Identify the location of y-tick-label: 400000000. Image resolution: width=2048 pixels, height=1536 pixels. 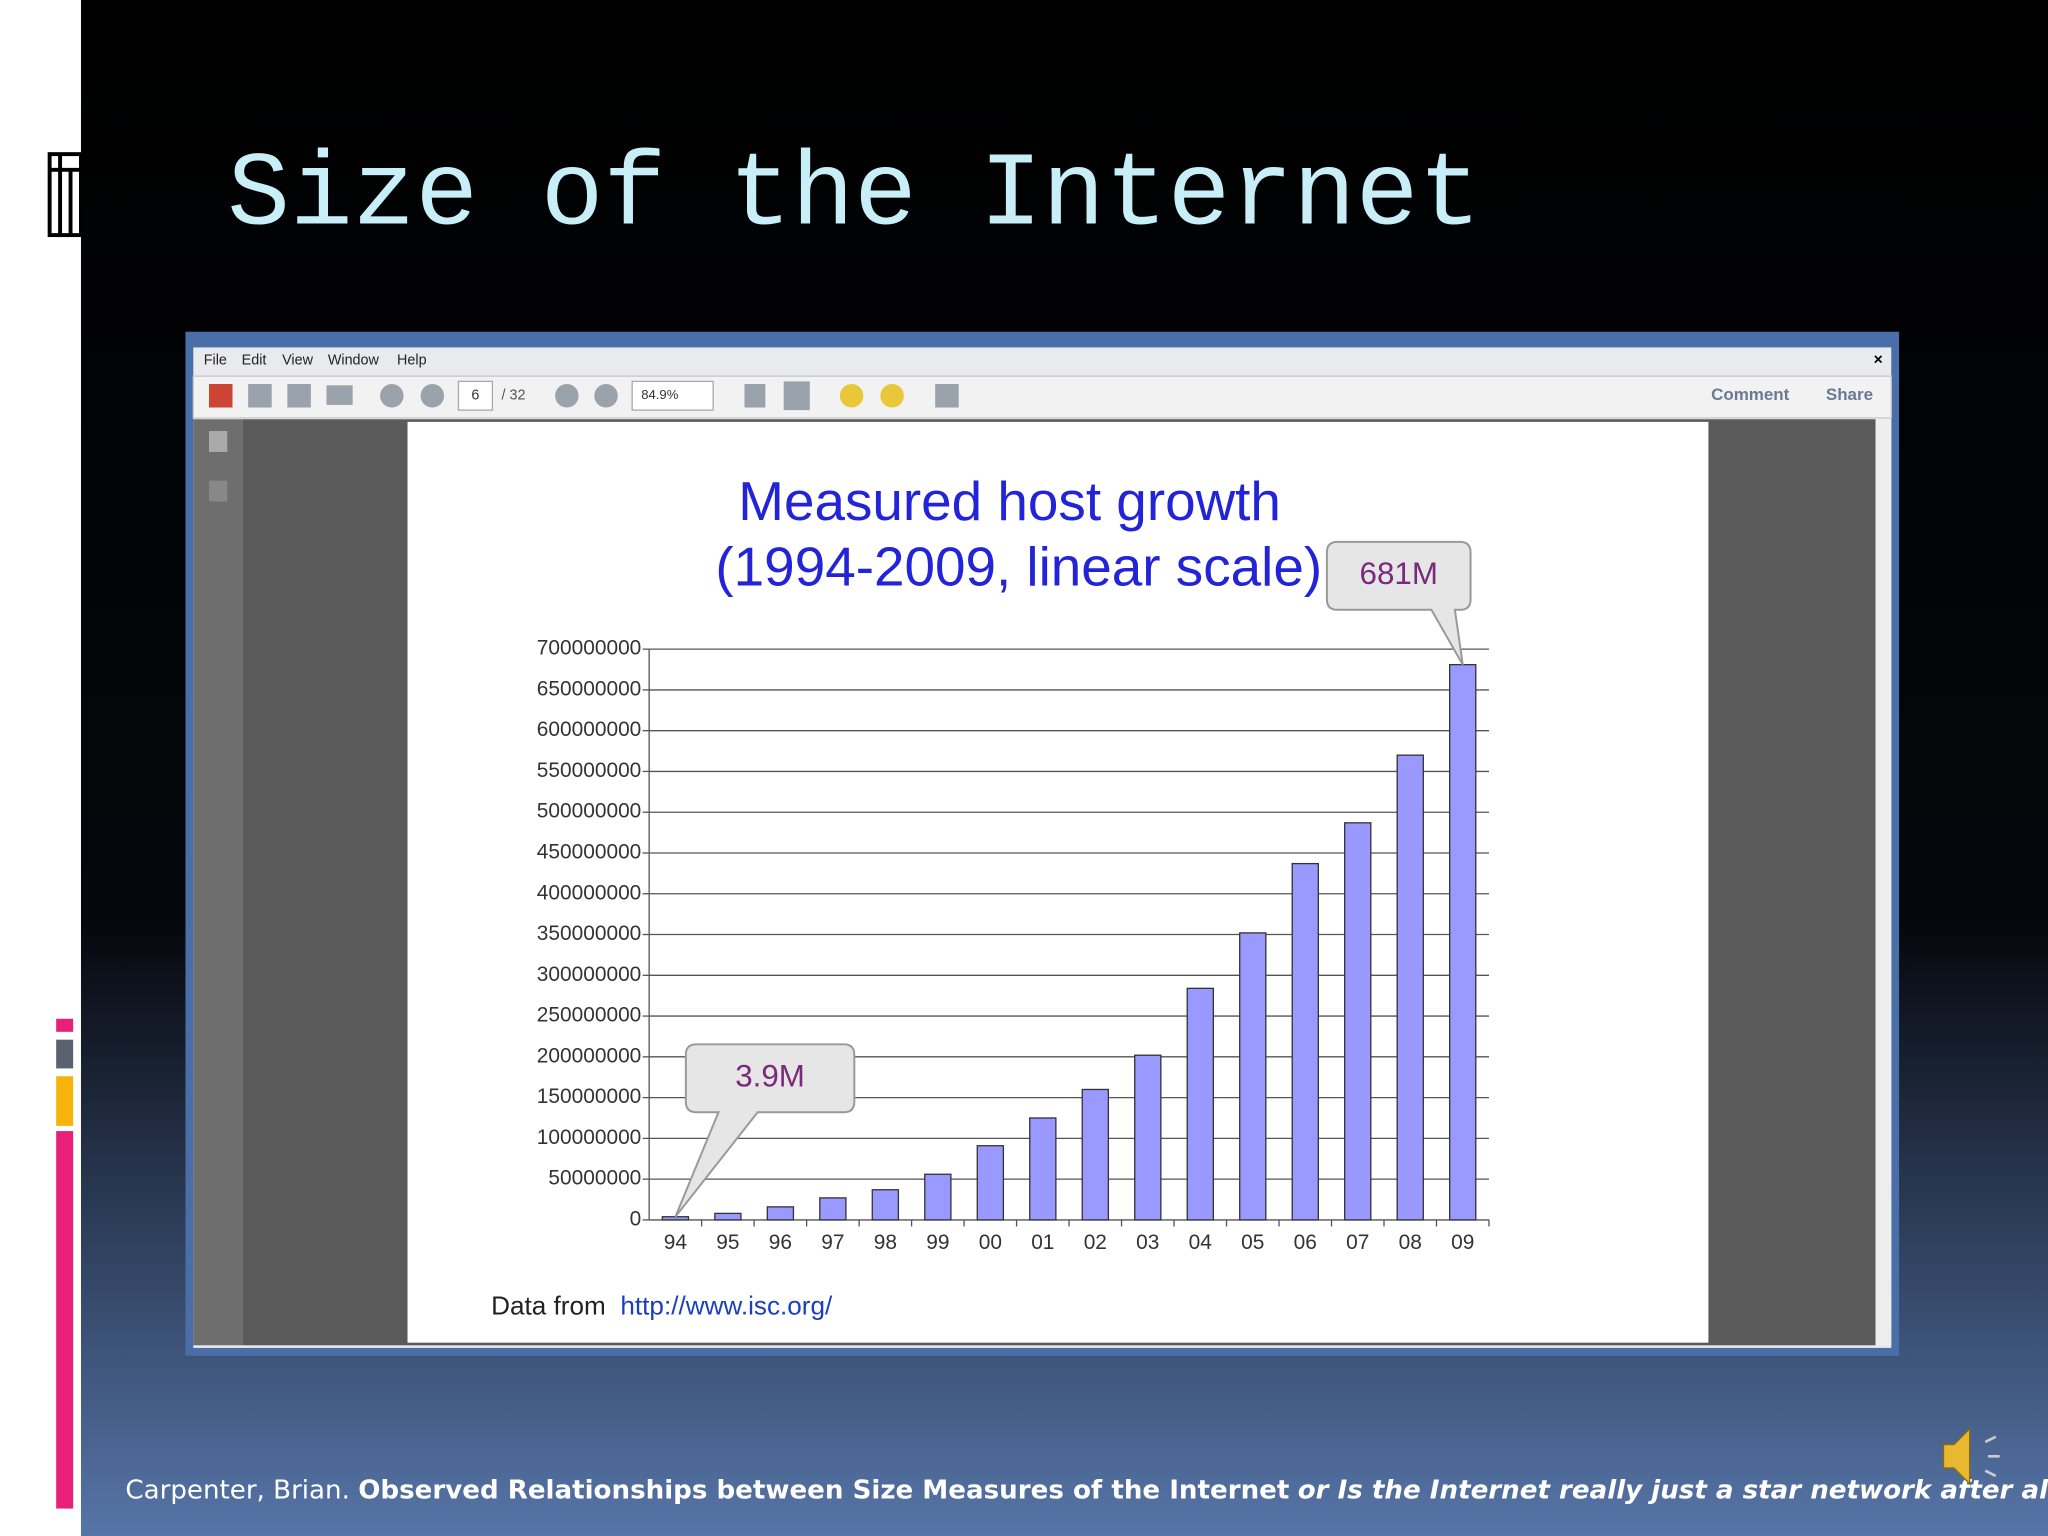
(589, 892).